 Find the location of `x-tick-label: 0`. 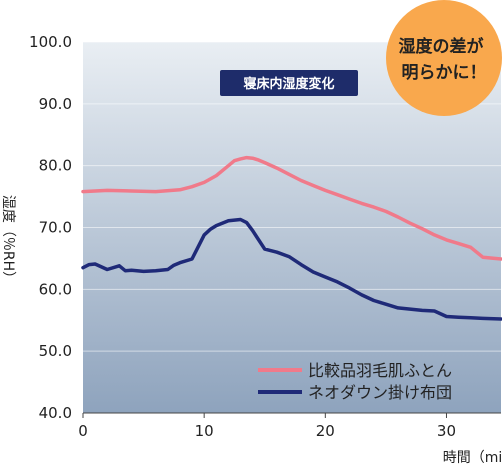

x-tick-label: 0 is located at coordinates (83, 431).